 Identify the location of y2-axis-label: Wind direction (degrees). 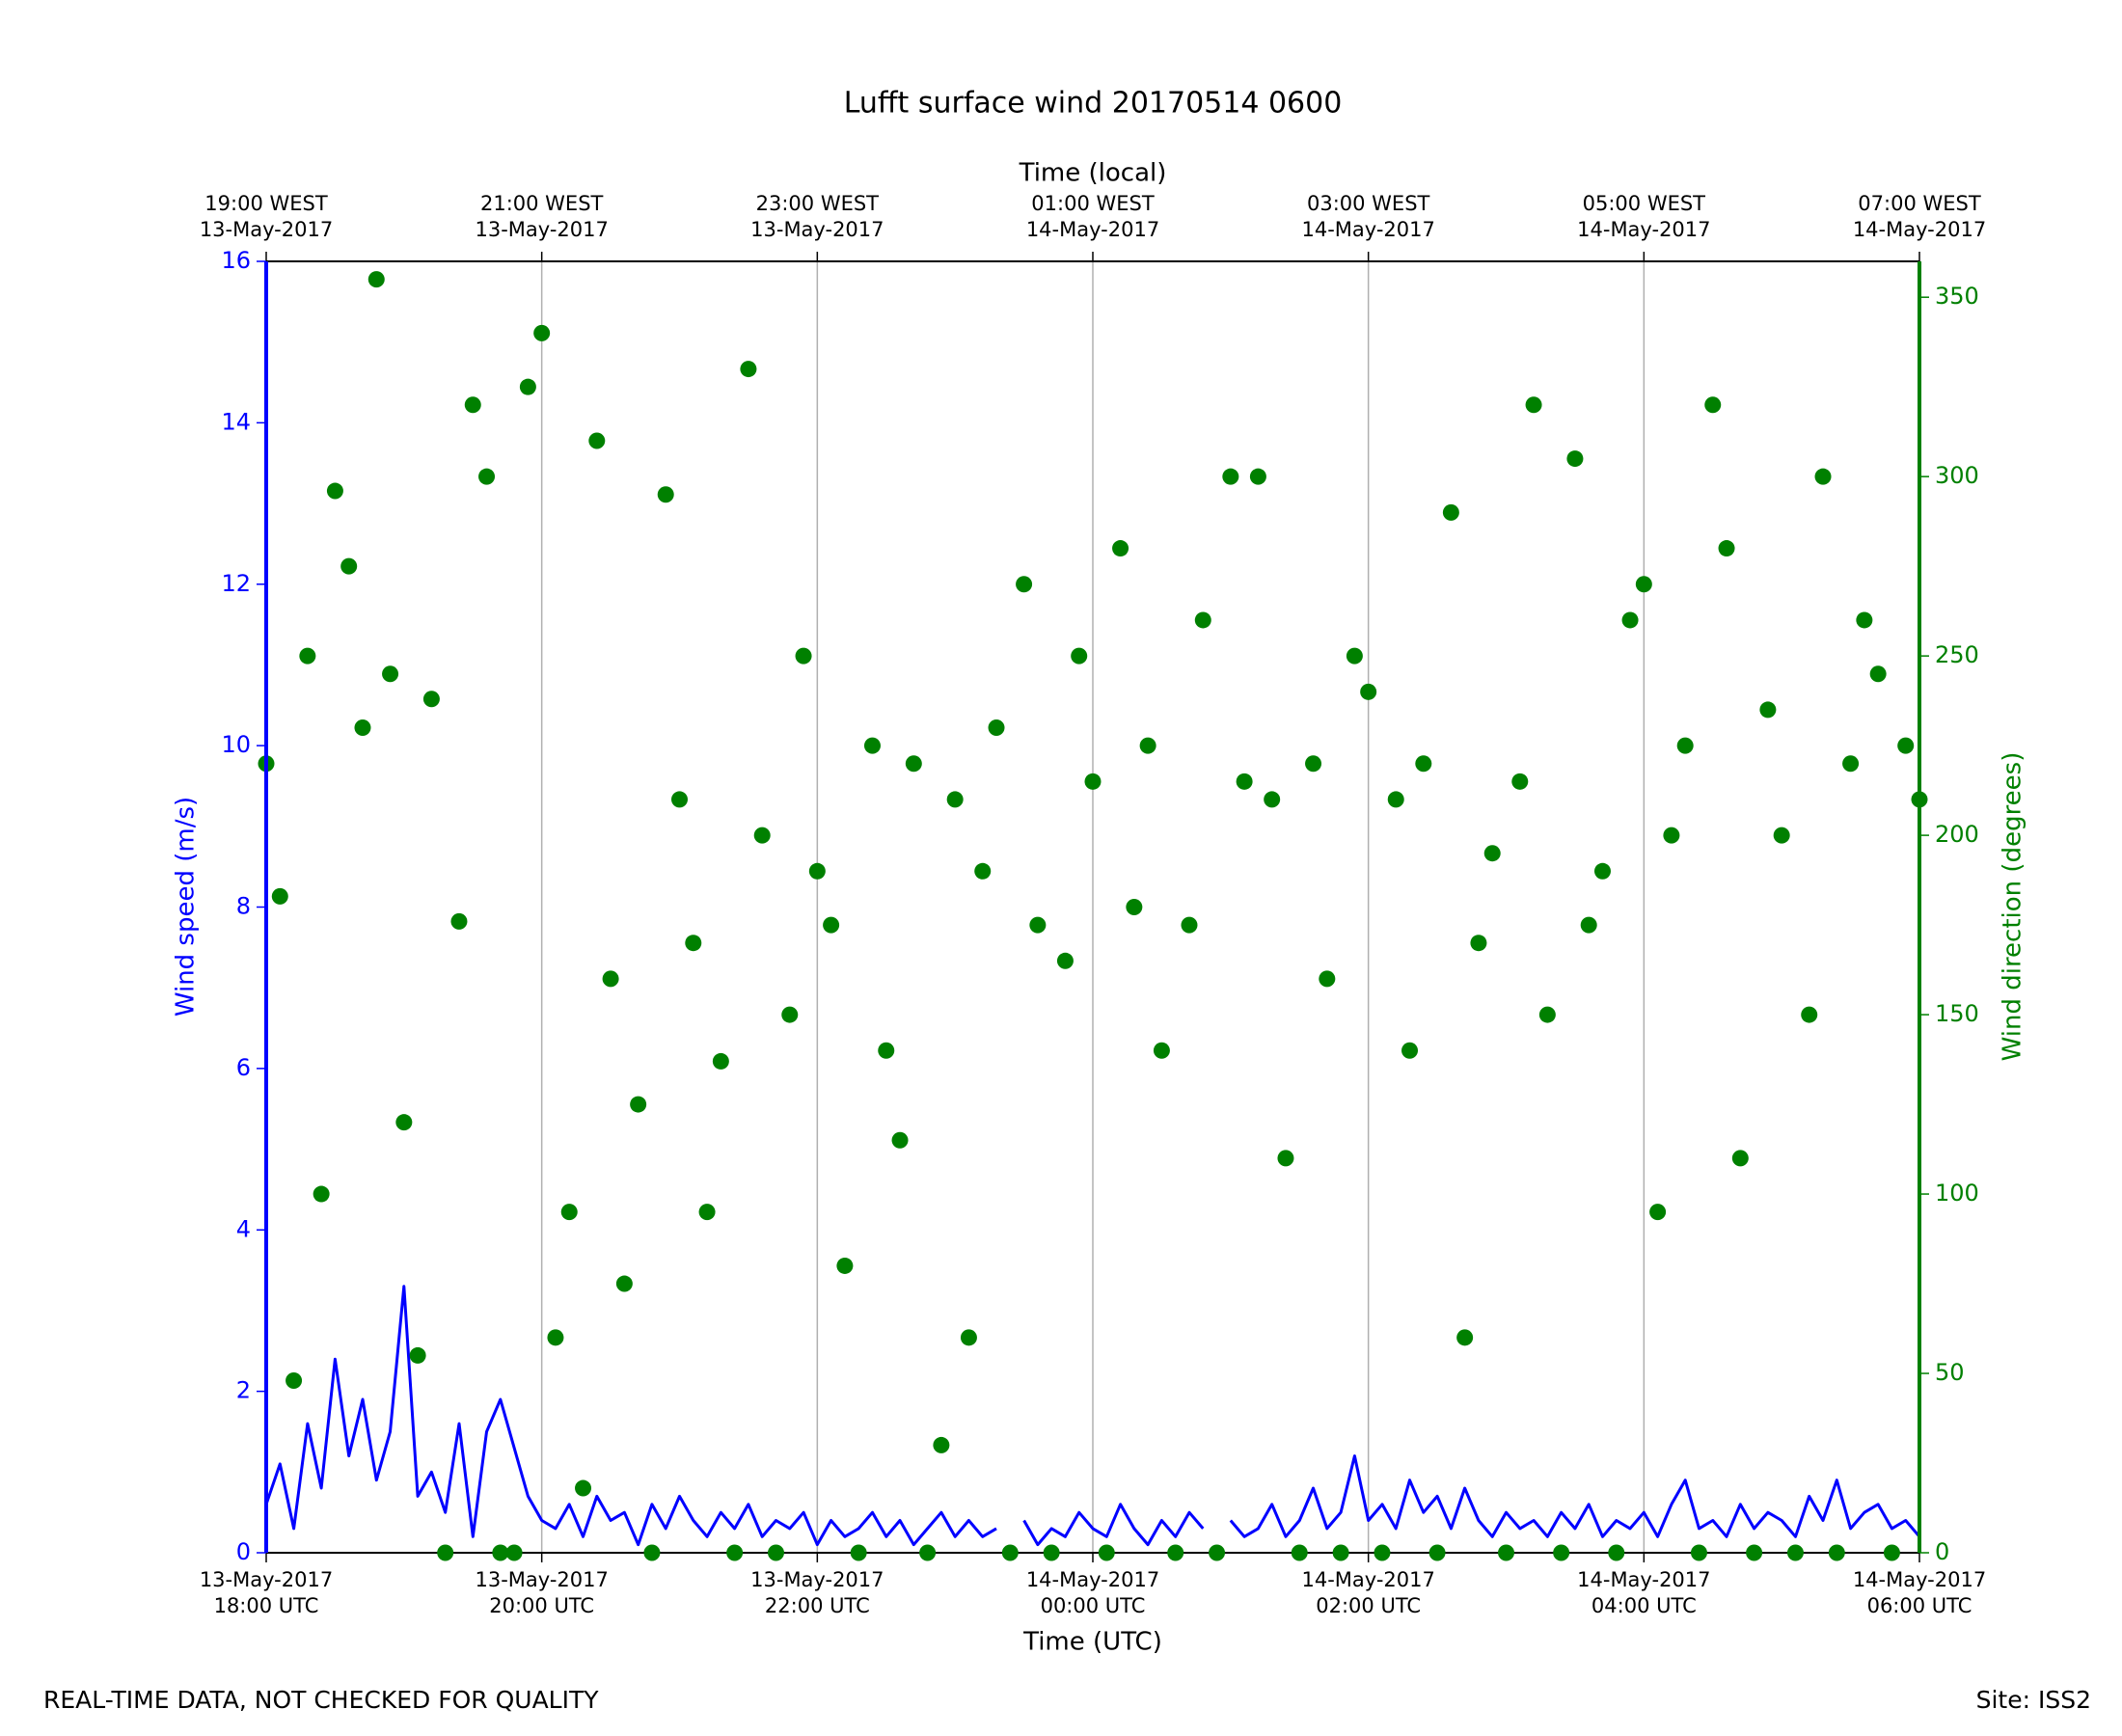
(2013, 907).